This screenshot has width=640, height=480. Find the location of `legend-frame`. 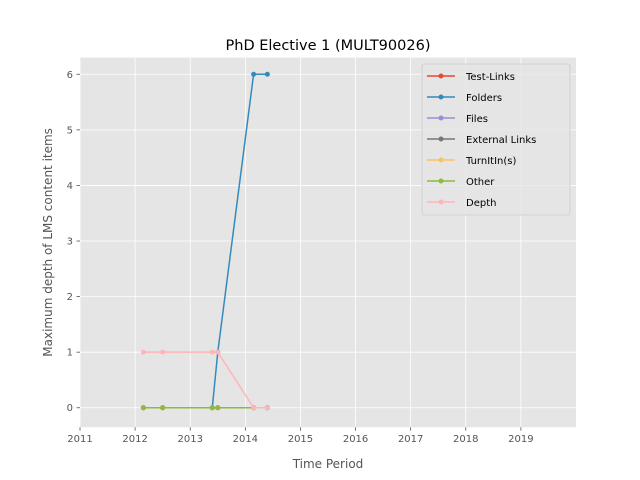

legend-frame is located at coordinates (496, 139).